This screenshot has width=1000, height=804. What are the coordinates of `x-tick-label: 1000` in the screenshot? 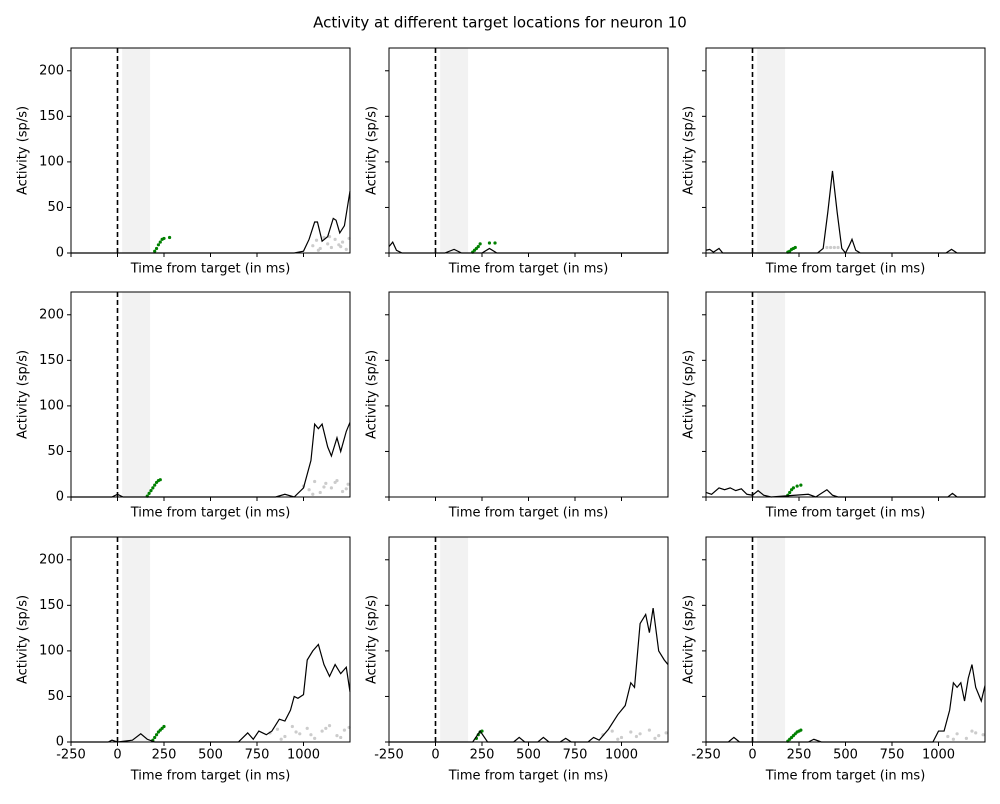 It's located at (938, 755).